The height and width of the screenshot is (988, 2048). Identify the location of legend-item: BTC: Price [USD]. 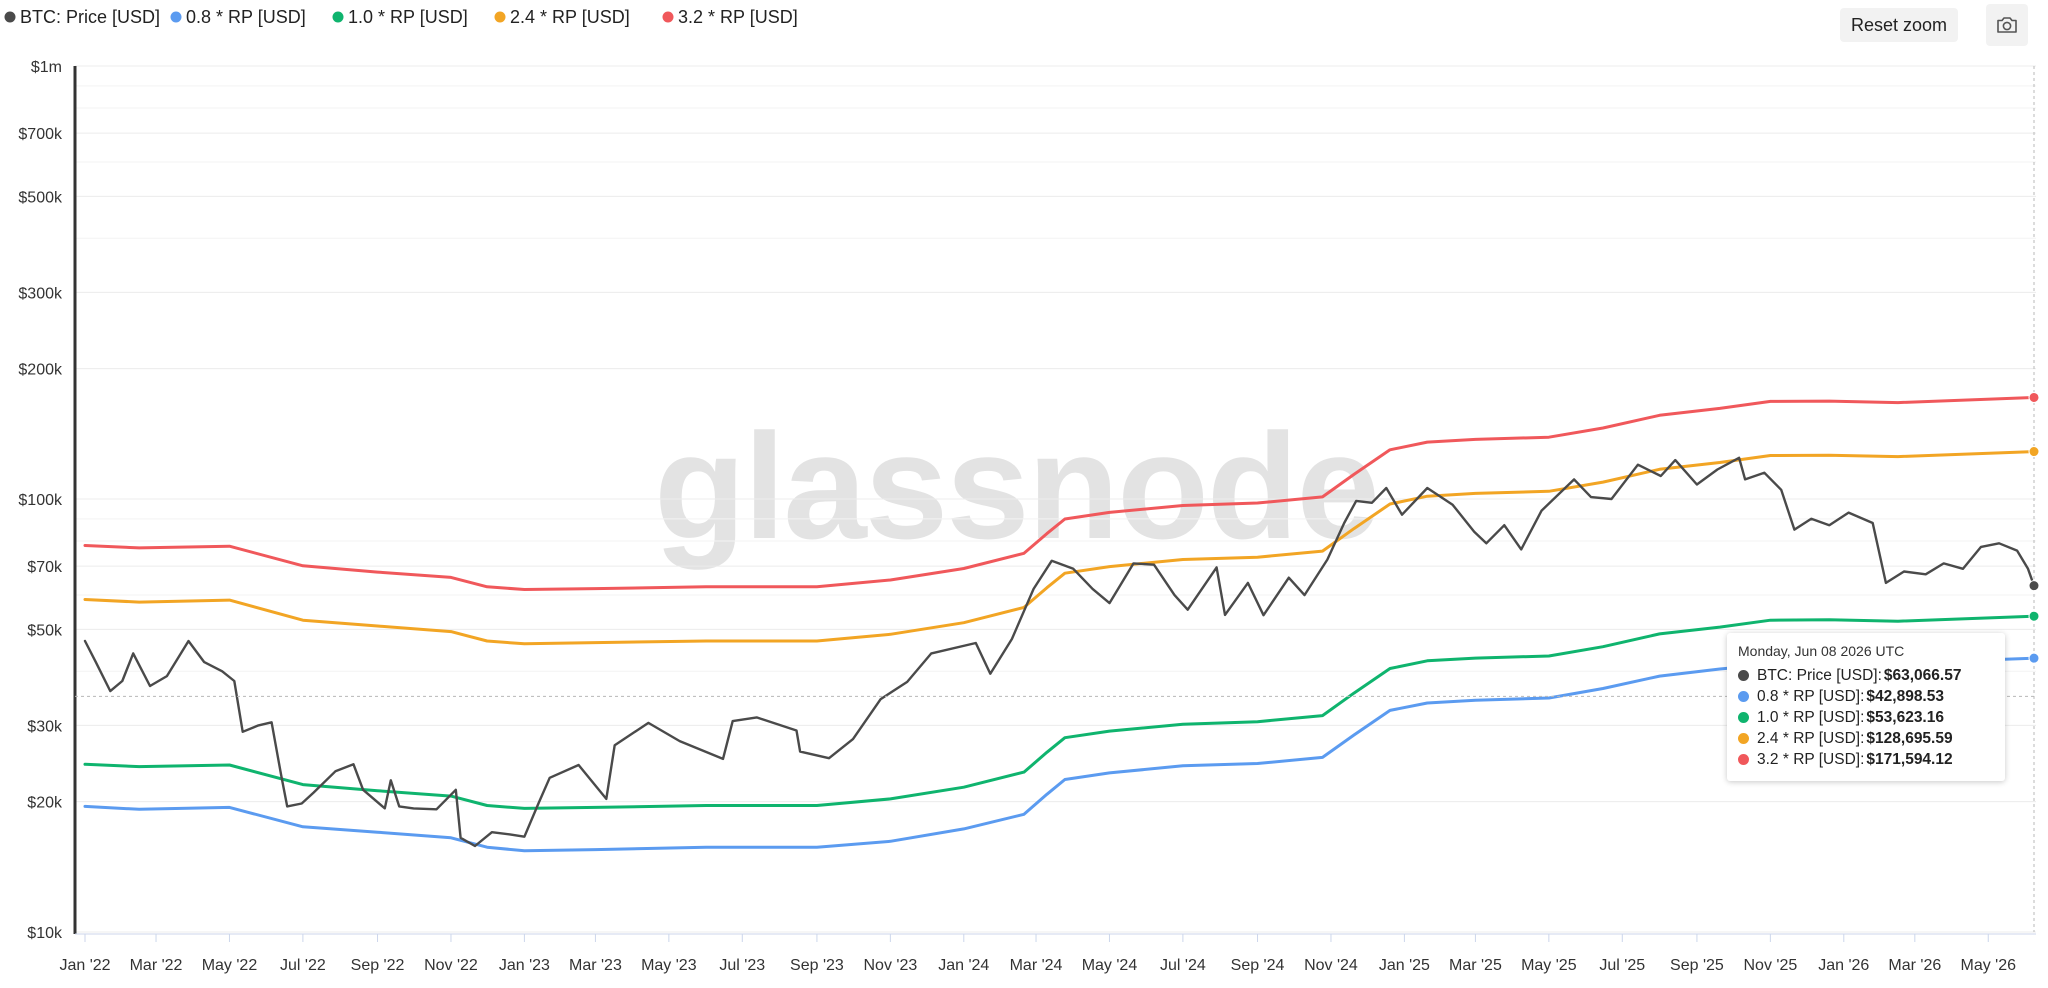
(82, 17).